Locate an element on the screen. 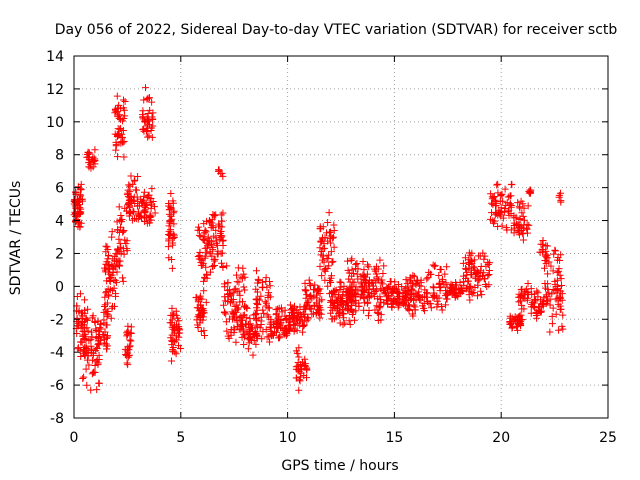 This screenshot has width=640, height=480. x-tick-label: 20 is located at coordinates (501, 438).